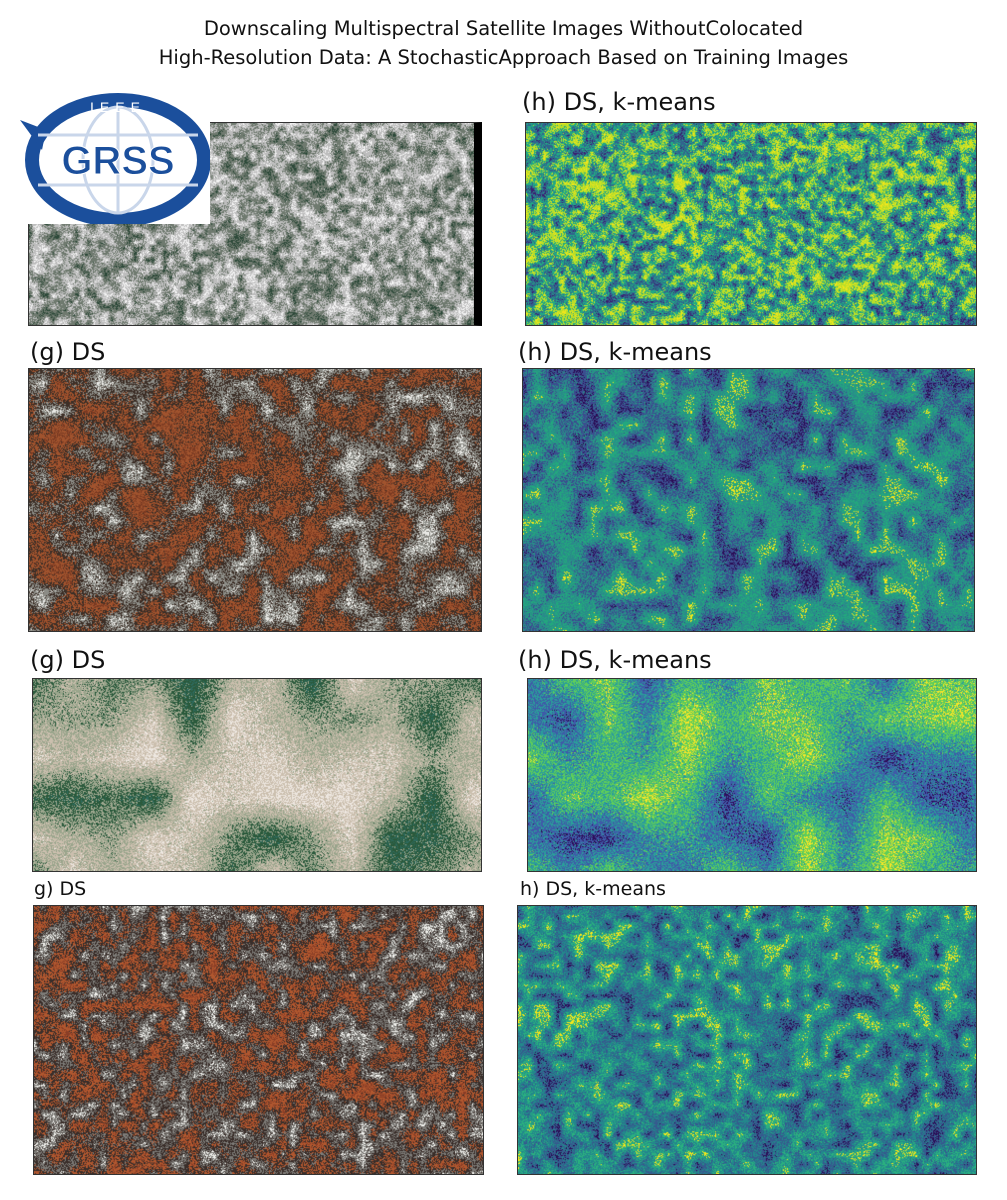  I want to click on grss-logo: GRSS IEEE, so click(114, 158).